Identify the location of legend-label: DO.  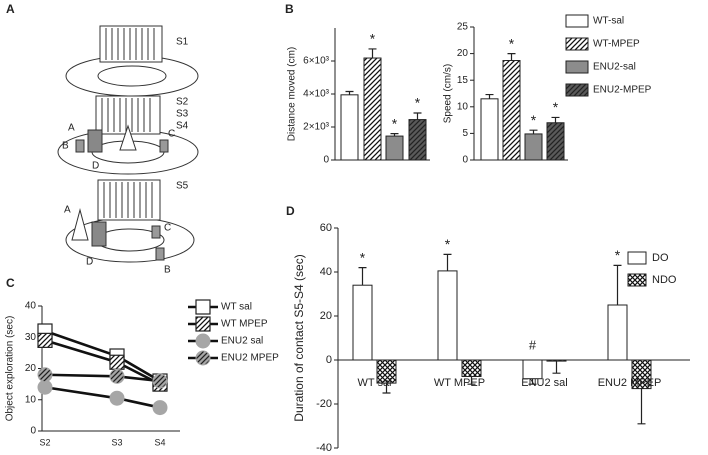
(660, 258).